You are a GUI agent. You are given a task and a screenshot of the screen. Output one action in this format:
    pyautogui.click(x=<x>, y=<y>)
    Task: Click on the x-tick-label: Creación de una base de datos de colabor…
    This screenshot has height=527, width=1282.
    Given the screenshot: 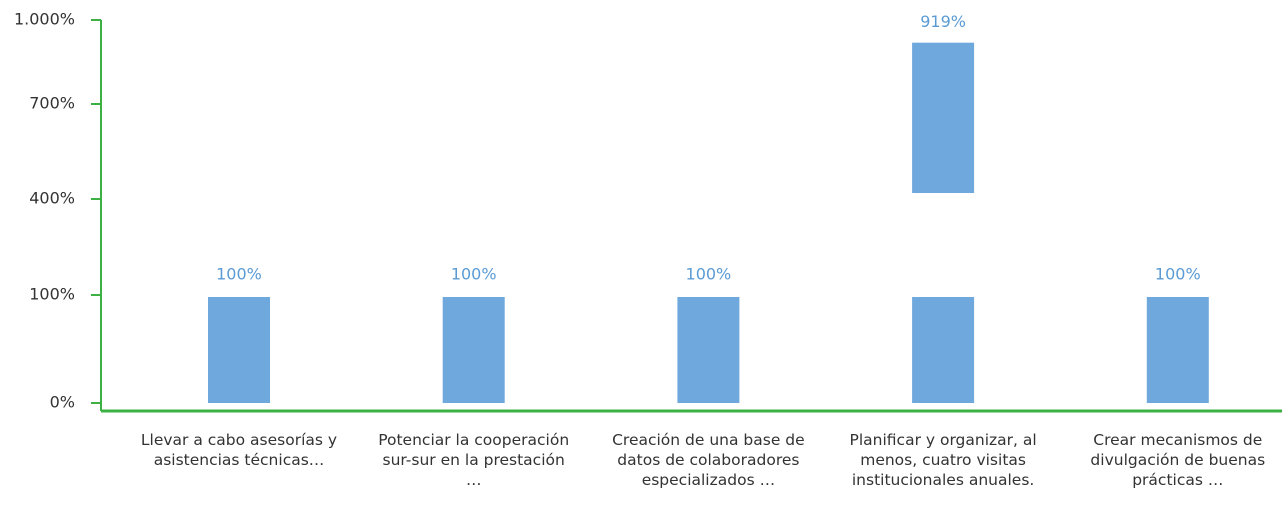 What is the action you would take?
    pyautogui.click(x=708, y=460)
    